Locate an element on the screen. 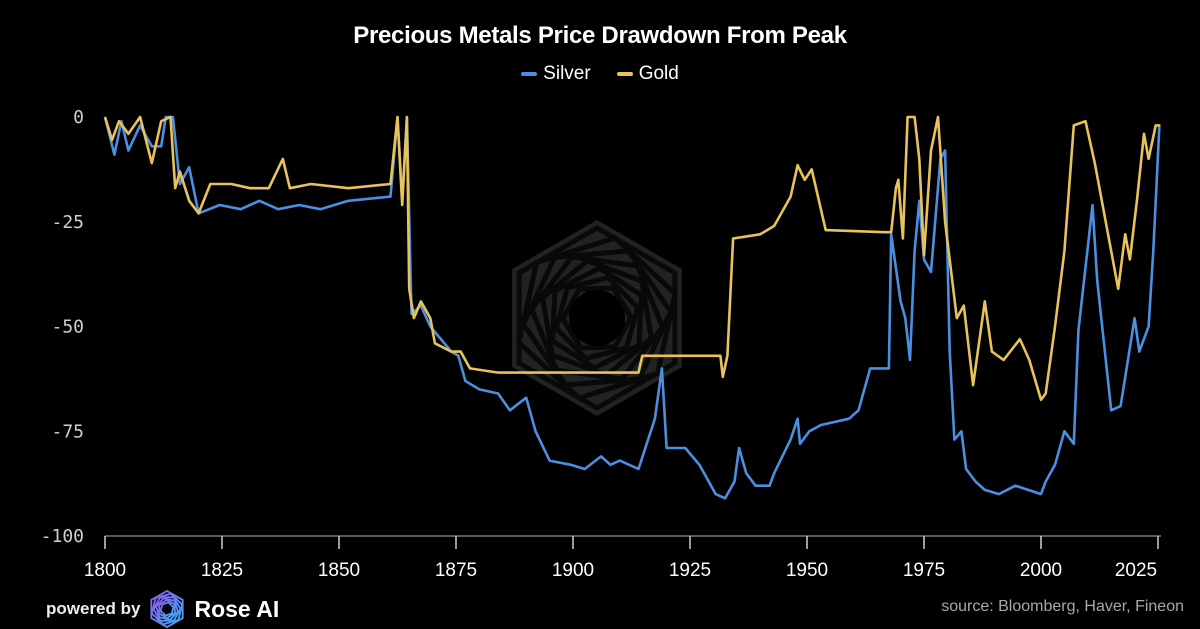  y-tick-label: -100 is located at coordinates (62, 536).